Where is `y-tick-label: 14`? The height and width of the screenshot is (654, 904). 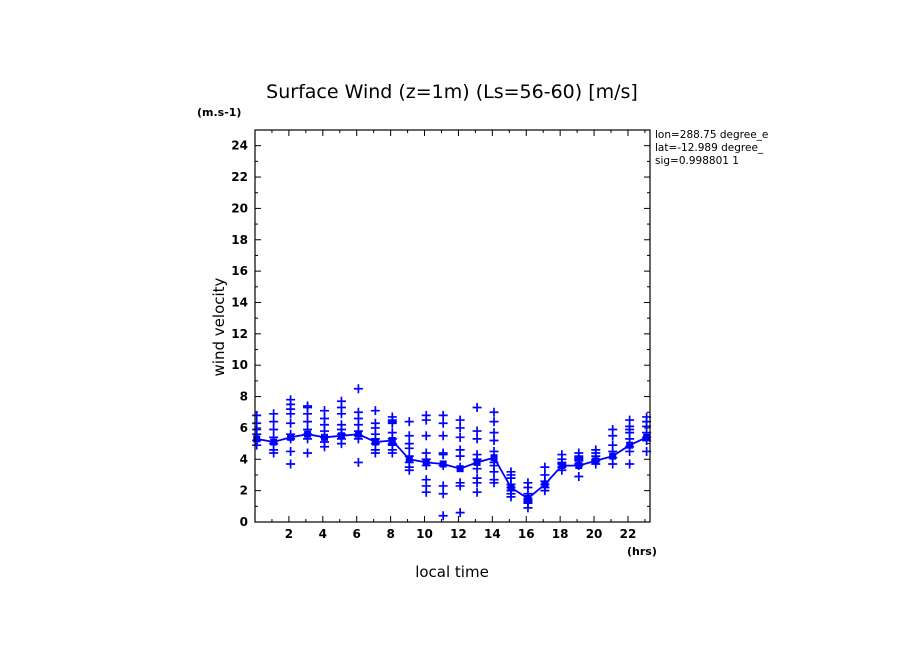 y-tick-label: 14 is located at coordinates (239, 302).